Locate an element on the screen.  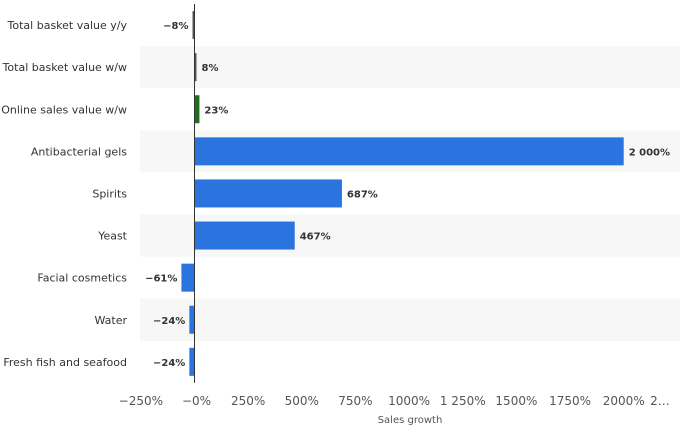
category-label: Fresh fish and seafood is located at coordinates (65, 362).